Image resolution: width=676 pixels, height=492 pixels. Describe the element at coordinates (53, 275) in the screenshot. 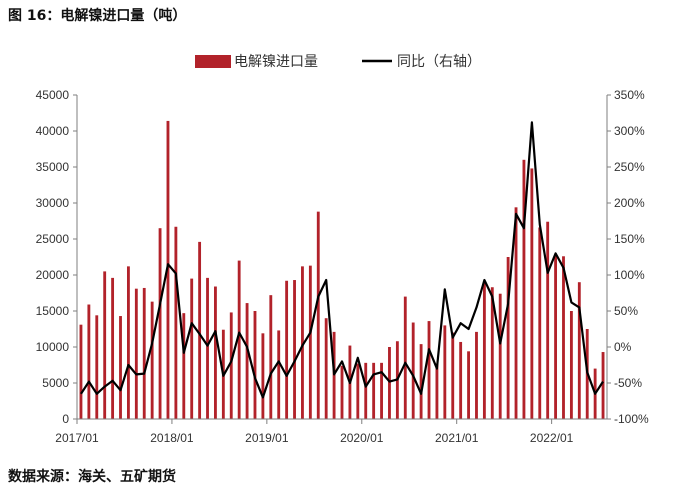

I see `left-tick-label: 20000` at that location.